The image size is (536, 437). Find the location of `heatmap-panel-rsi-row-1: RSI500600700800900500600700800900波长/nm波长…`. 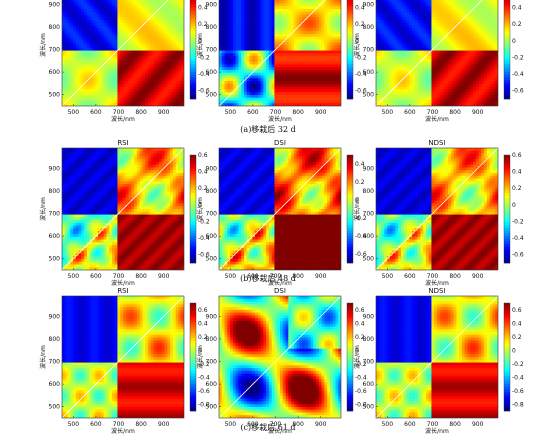

heatmap-panel-rsi-row-1: RSI500600700800900500600700800900波长/nm波长… is located at coordinates (124, 61).